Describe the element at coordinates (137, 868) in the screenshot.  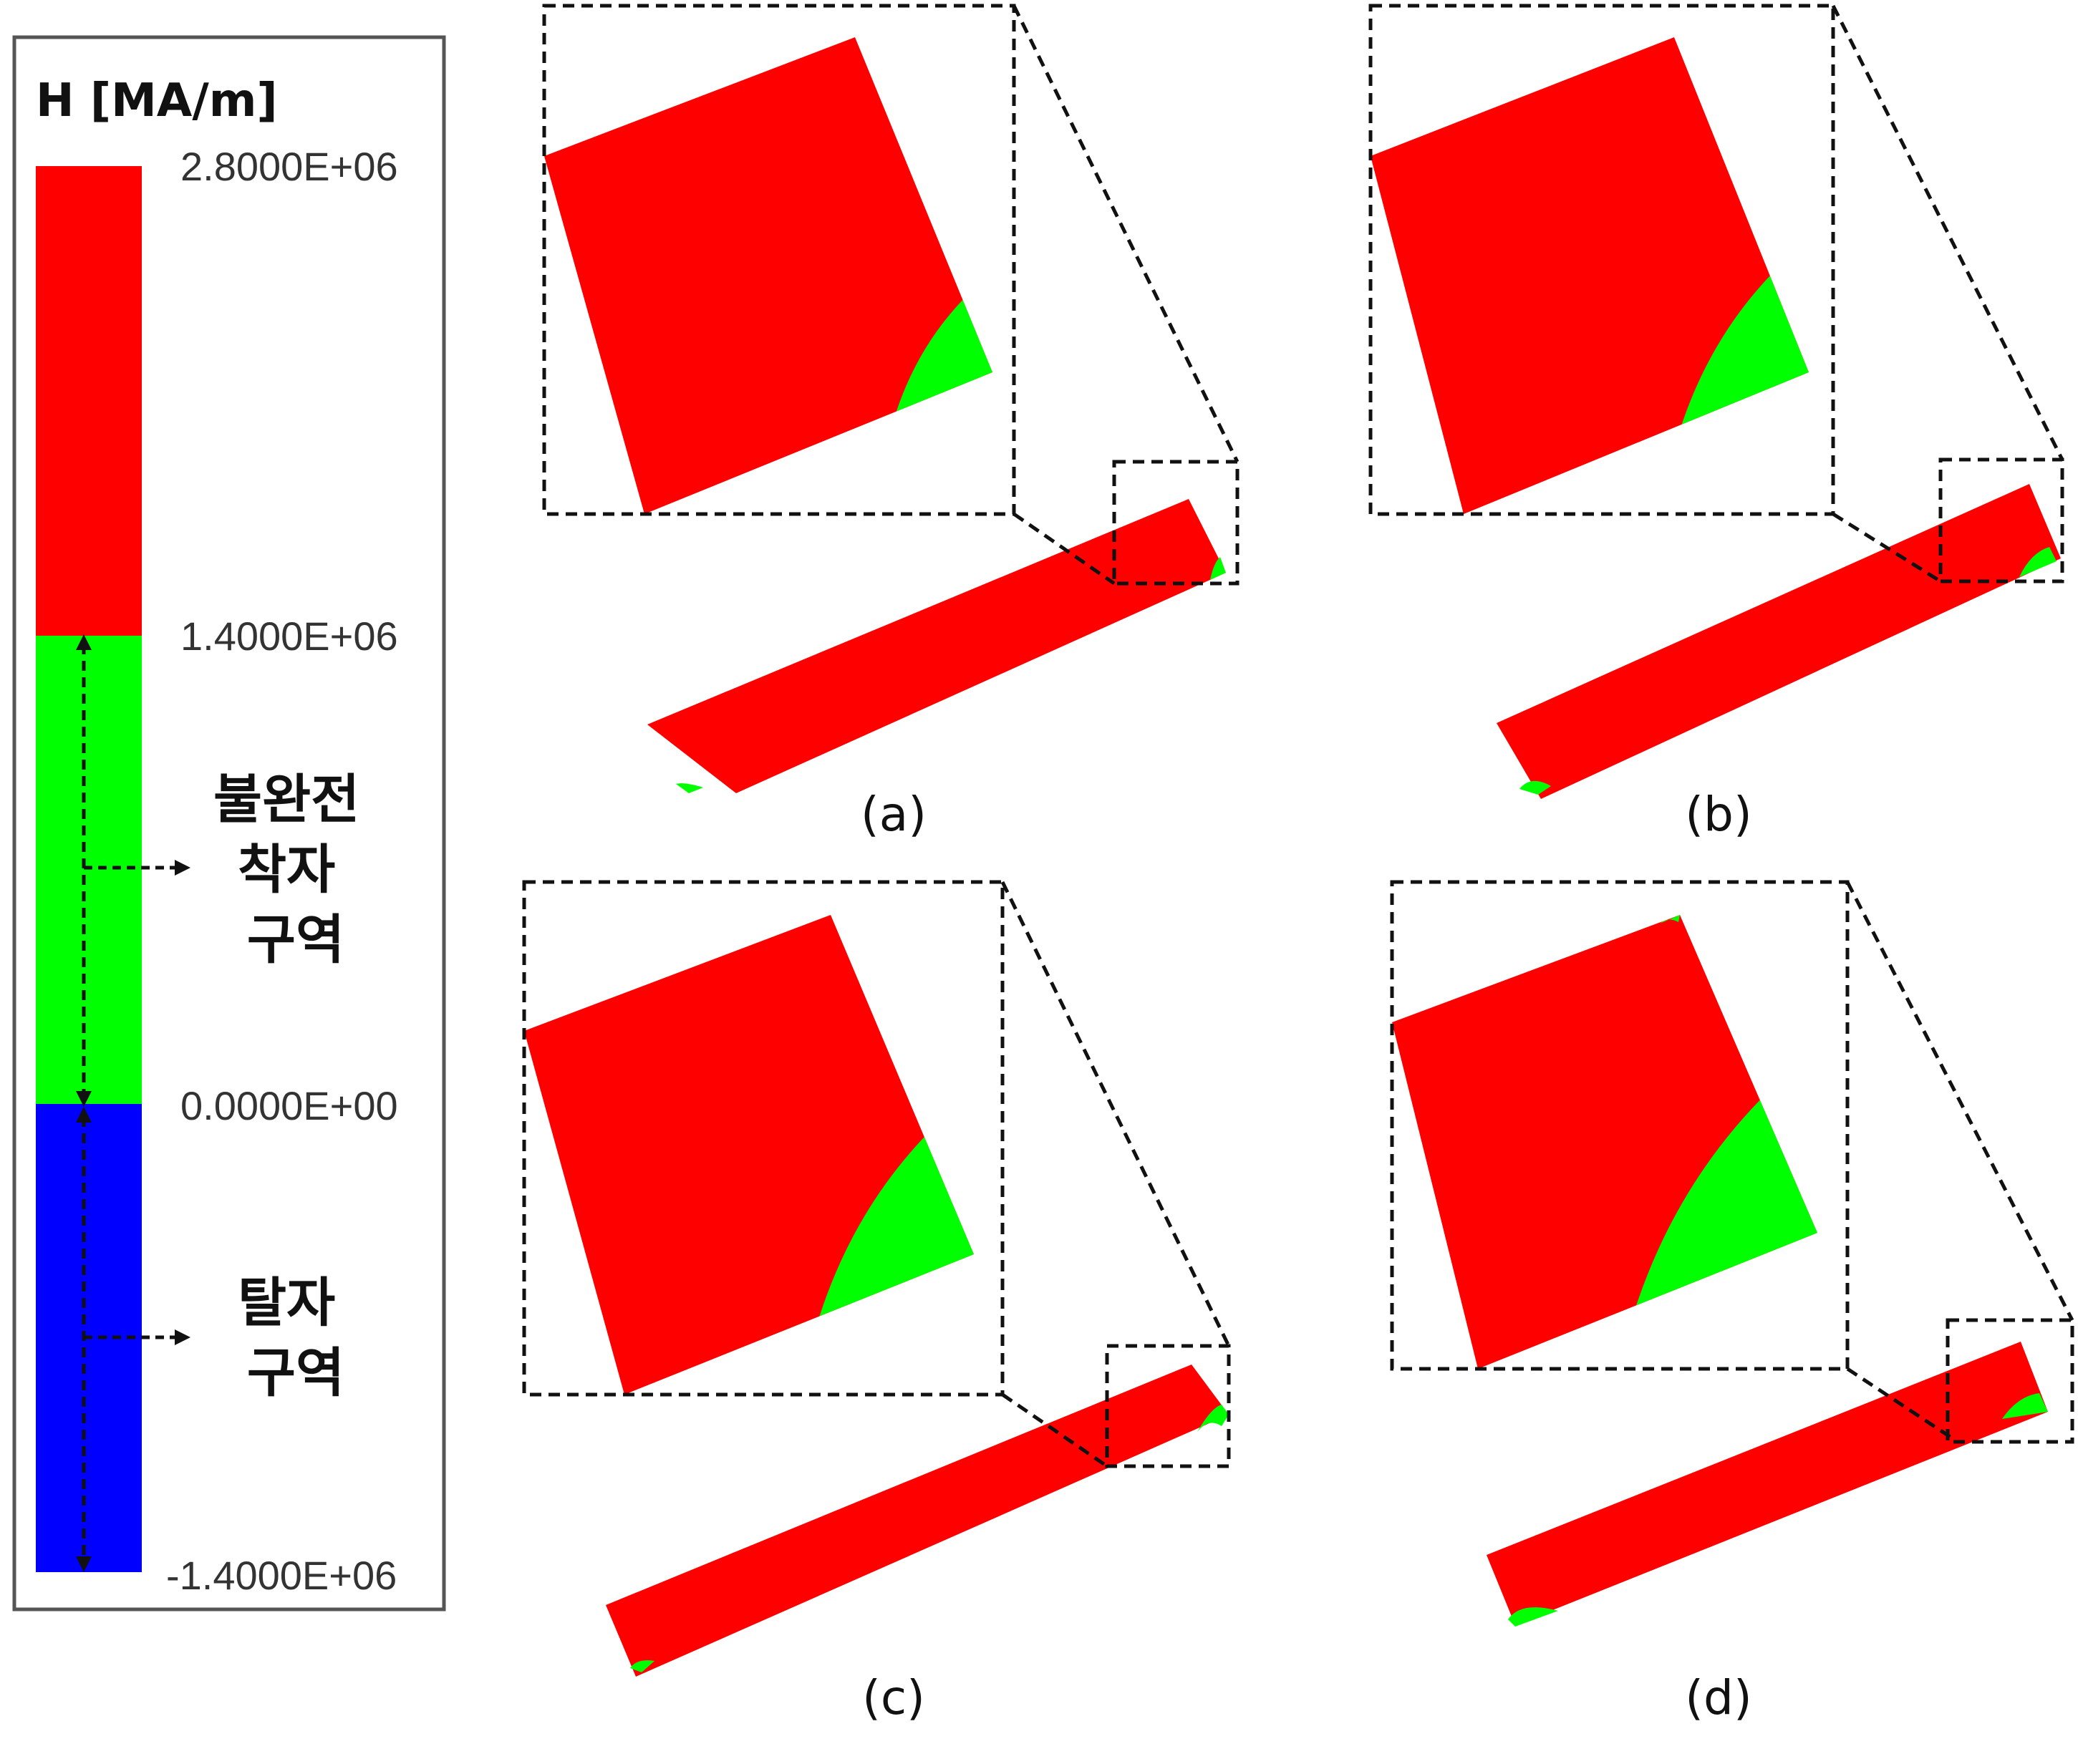
I see `incomplete-zone-pointer` at that location.